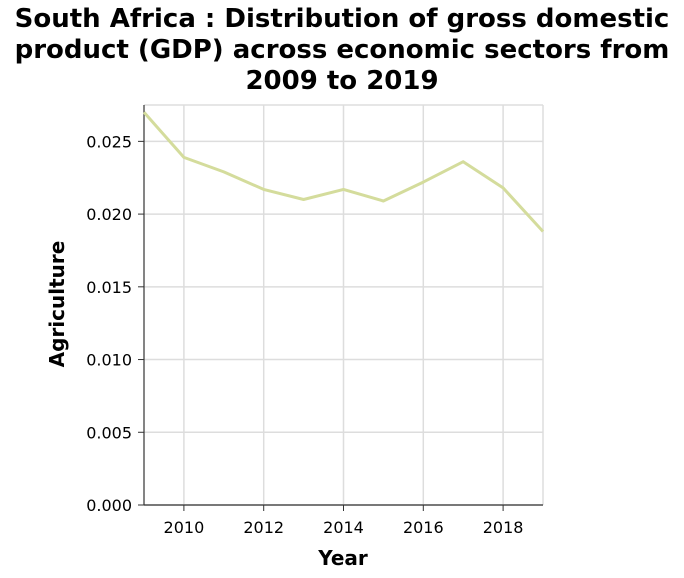 Image resolution: width=684 pixels, height=578 pixels. Describe the element at coordinates (109, 360) in the screenshot. I see `y-tick-label: 0.010` at that location.